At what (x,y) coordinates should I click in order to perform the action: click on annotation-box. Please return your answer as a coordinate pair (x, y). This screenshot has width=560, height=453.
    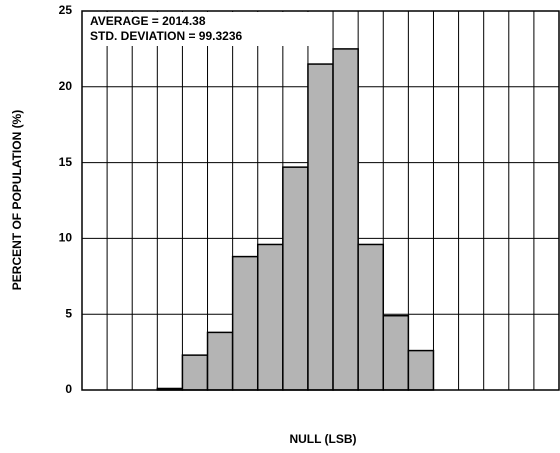
    Looking at the image, I should click on (196, 29).